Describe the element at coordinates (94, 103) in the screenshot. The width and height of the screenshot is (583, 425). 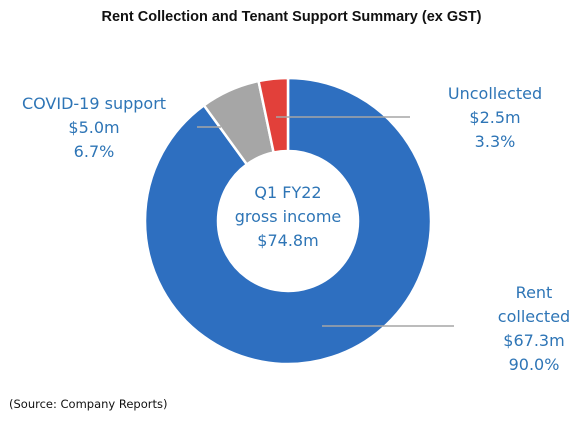
I see `slice-name-covid: COVID-19 support` at that location.